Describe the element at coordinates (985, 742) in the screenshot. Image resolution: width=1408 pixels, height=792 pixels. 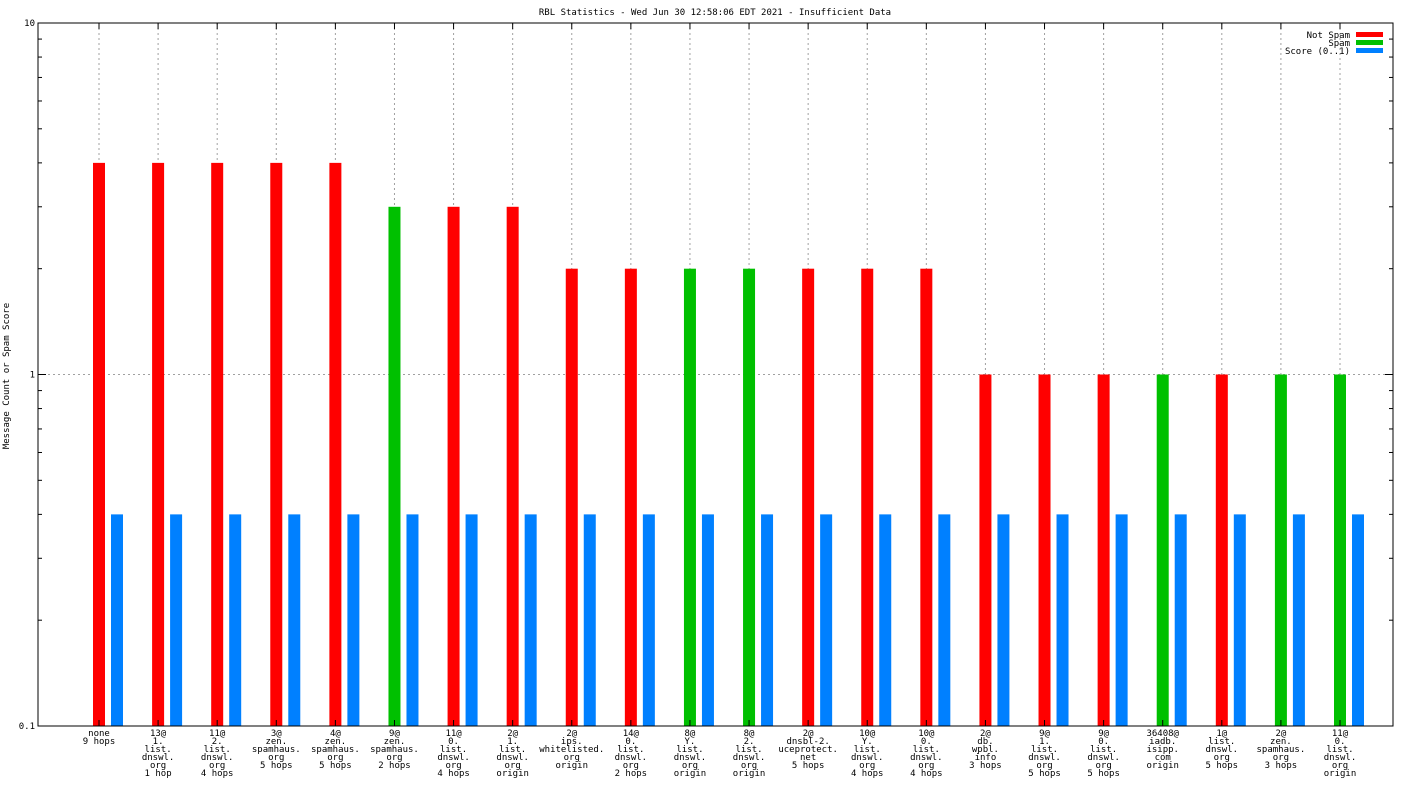
I see `x-tick-label-line: db.` at that location.